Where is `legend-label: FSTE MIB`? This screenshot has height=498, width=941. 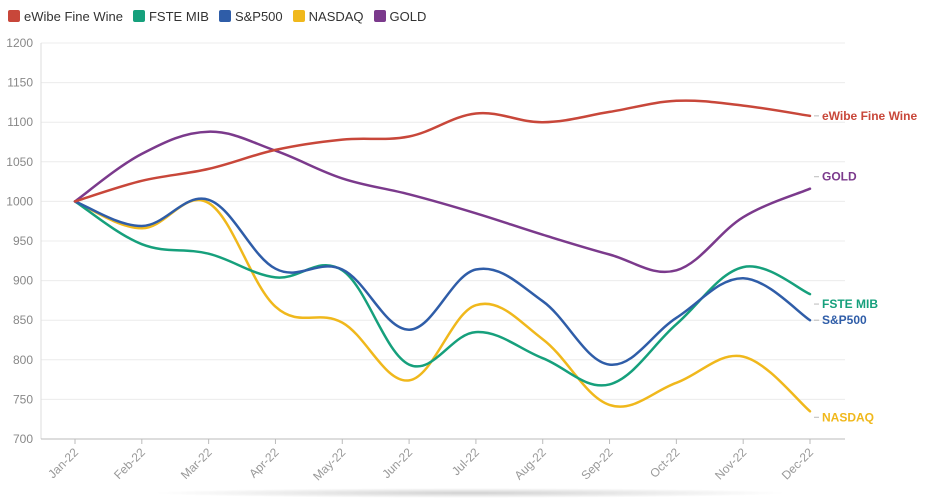
legend-label: FSTE MIB is located at coordinates (178, 16).